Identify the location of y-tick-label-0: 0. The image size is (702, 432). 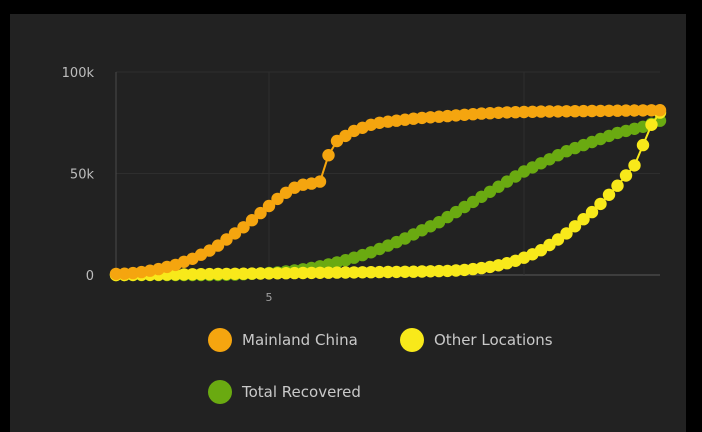
(90, 276).